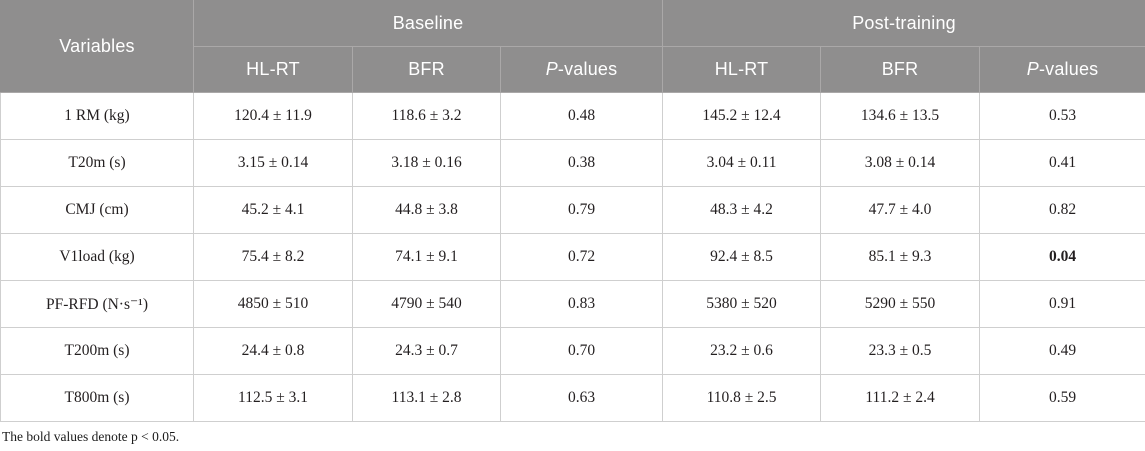  I want to click on data-cell: 23.3 ± 0.5, so click(900, 351).